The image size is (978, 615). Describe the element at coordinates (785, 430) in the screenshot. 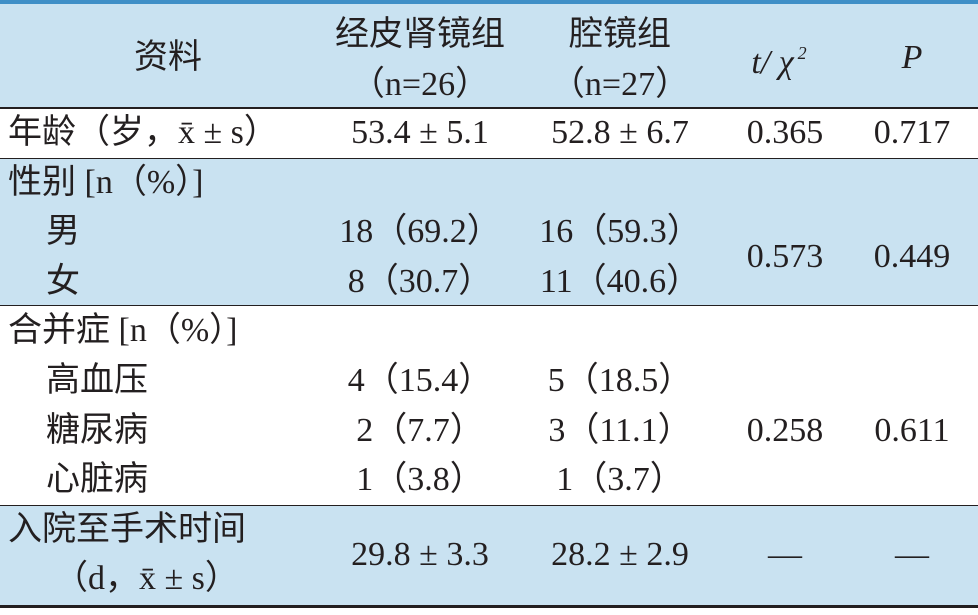

I see `stat: 0.258` at that location.